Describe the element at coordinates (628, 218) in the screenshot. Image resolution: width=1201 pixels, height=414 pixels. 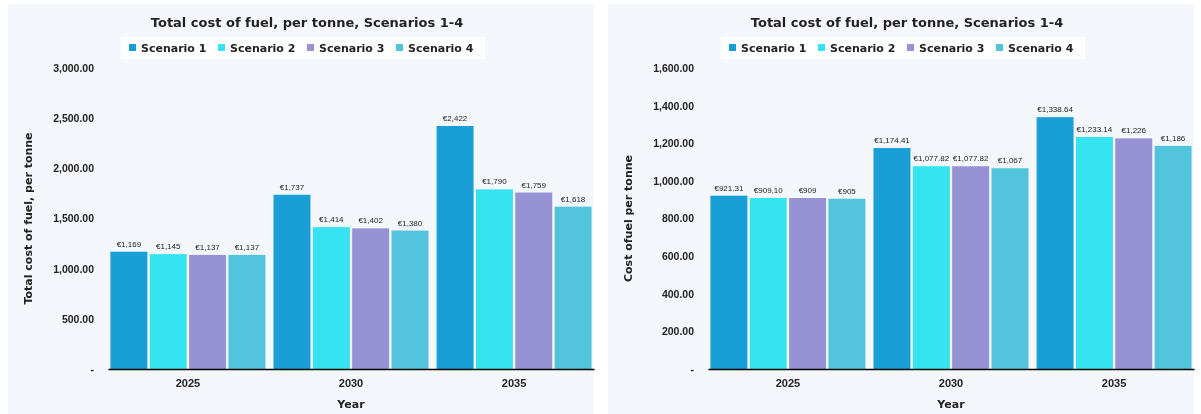
I see `y-axis-title: Cost ofuel per tonne` at that location.